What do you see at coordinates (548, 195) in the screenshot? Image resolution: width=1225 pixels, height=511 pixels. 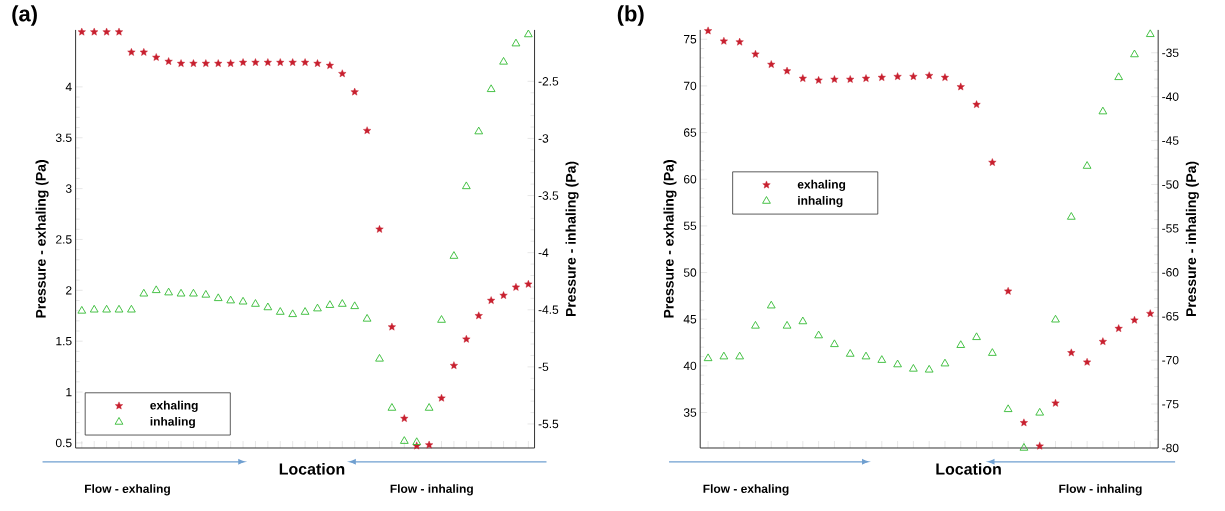 I see `y2-tick-label: -3.5` at bounding box center [548, 195].